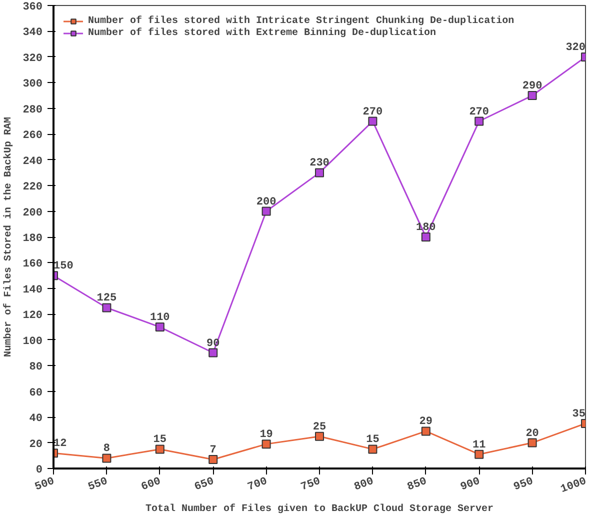 The height and width of the screenshot is (518, 600). Describe the element at coordinates (470, 485) in the screenshot. I see `x-tick-label: 900` at that location.